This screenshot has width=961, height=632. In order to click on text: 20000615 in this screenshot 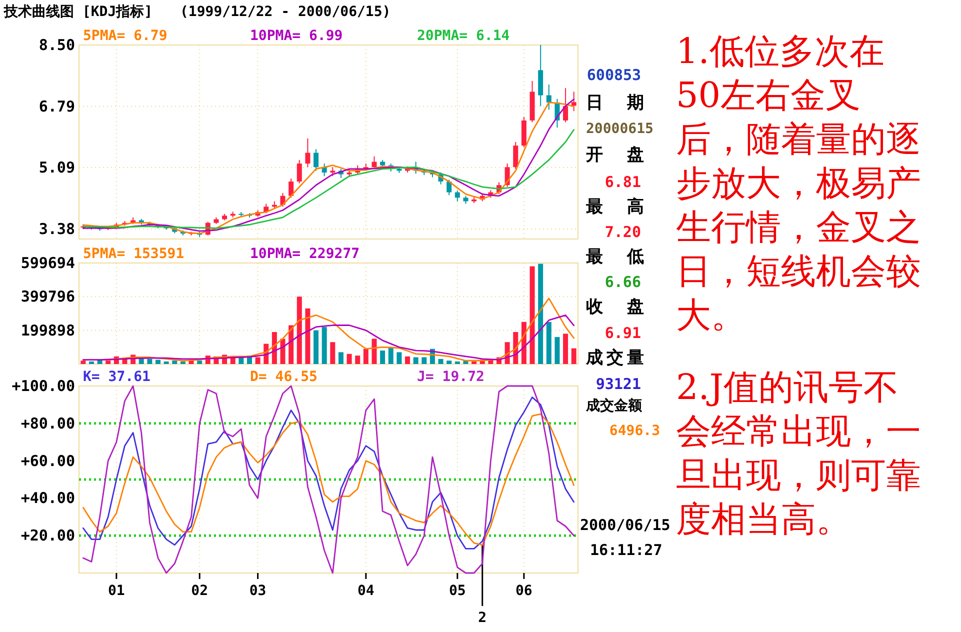, I will do `click(620, 129)`.